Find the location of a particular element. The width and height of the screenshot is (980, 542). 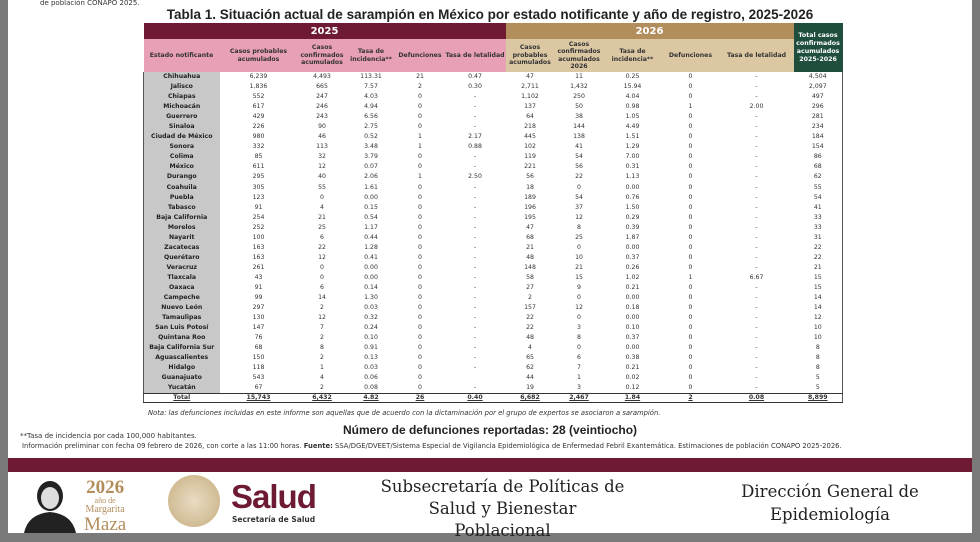

cell-2025-defunciones: 21 is located at coordinates (420, 77).